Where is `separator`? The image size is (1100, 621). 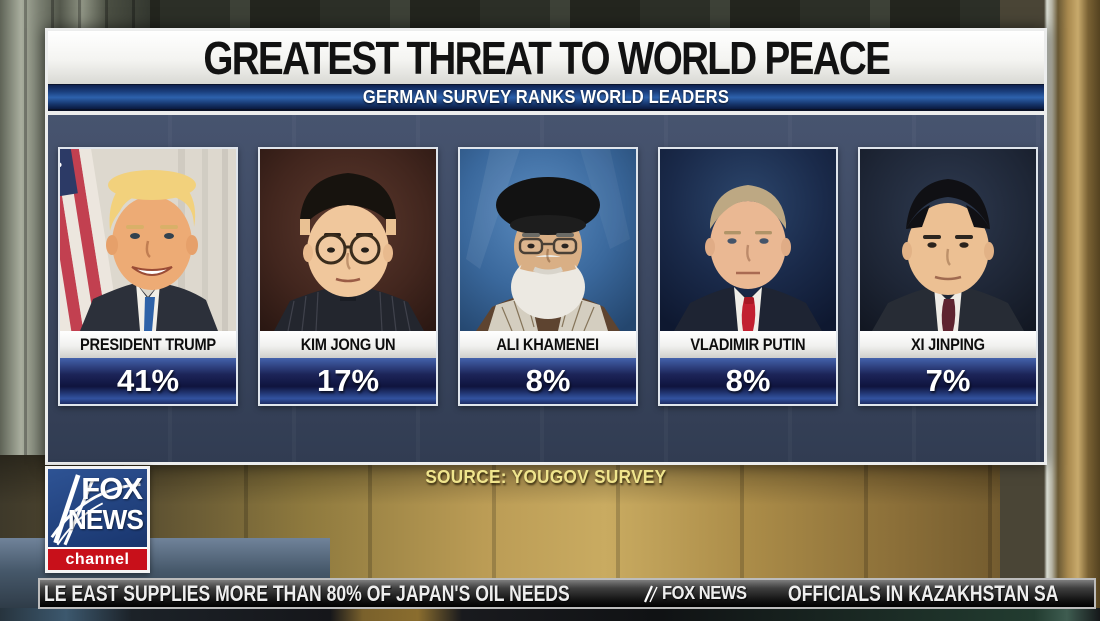
separator is located at coordinates (546, 113).